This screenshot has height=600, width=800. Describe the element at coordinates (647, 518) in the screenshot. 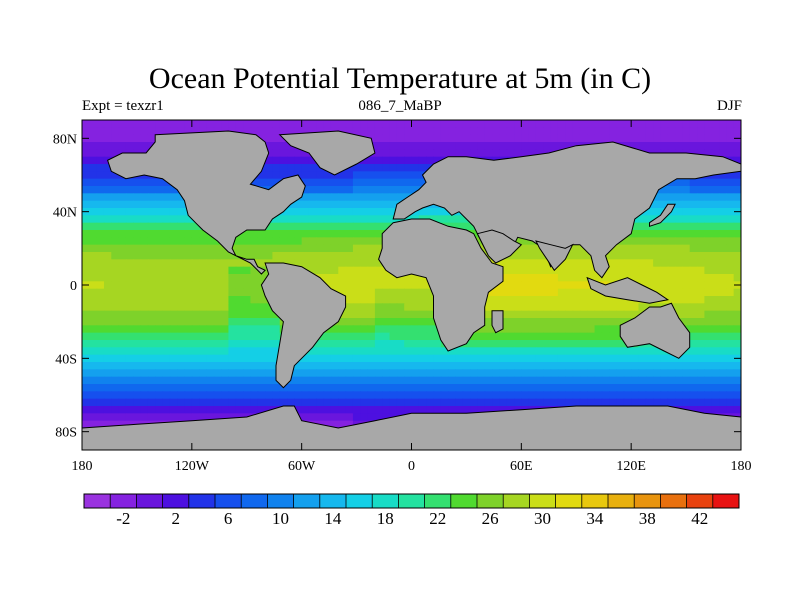

I see `colorbar-label: 38` at that location.